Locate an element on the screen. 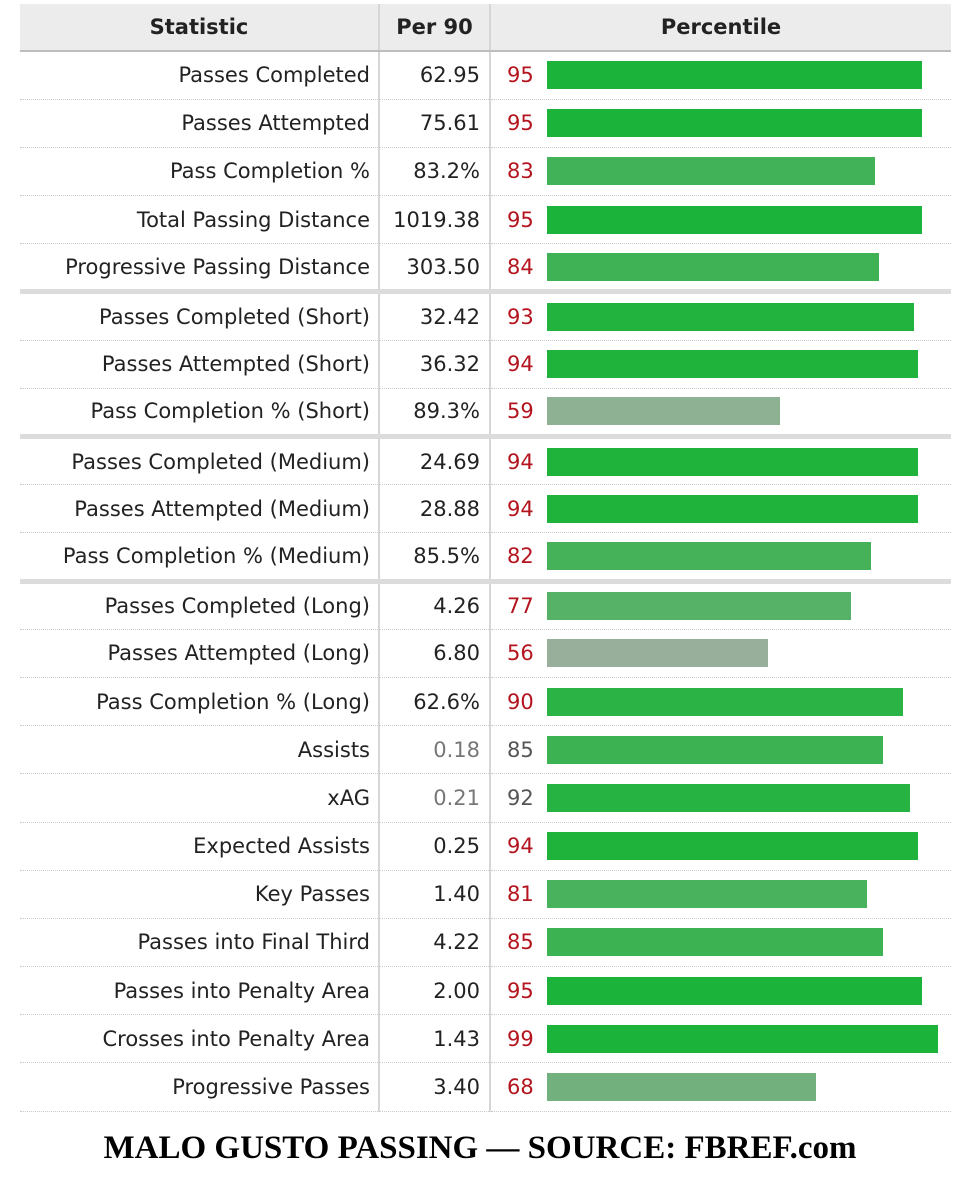 The image size is (960, 1178). percentile-cell: 81 is located at coordinates (720, 894).